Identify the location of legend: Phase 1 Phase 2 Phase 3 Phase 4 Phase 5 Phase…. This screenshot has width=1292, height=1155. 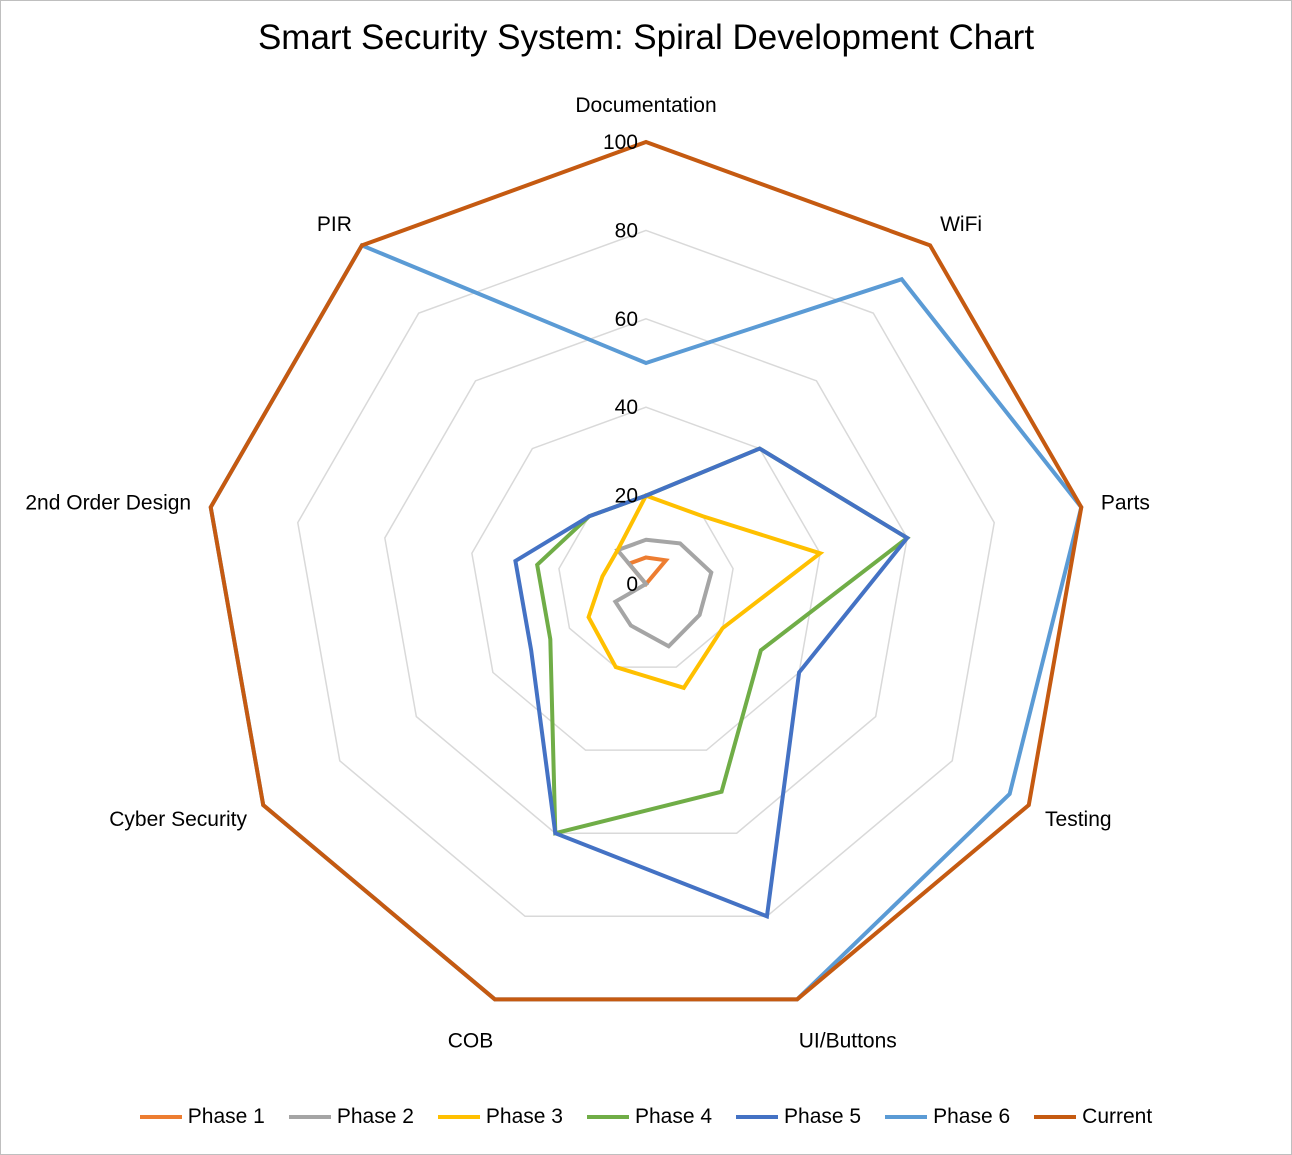
(646, 1117).